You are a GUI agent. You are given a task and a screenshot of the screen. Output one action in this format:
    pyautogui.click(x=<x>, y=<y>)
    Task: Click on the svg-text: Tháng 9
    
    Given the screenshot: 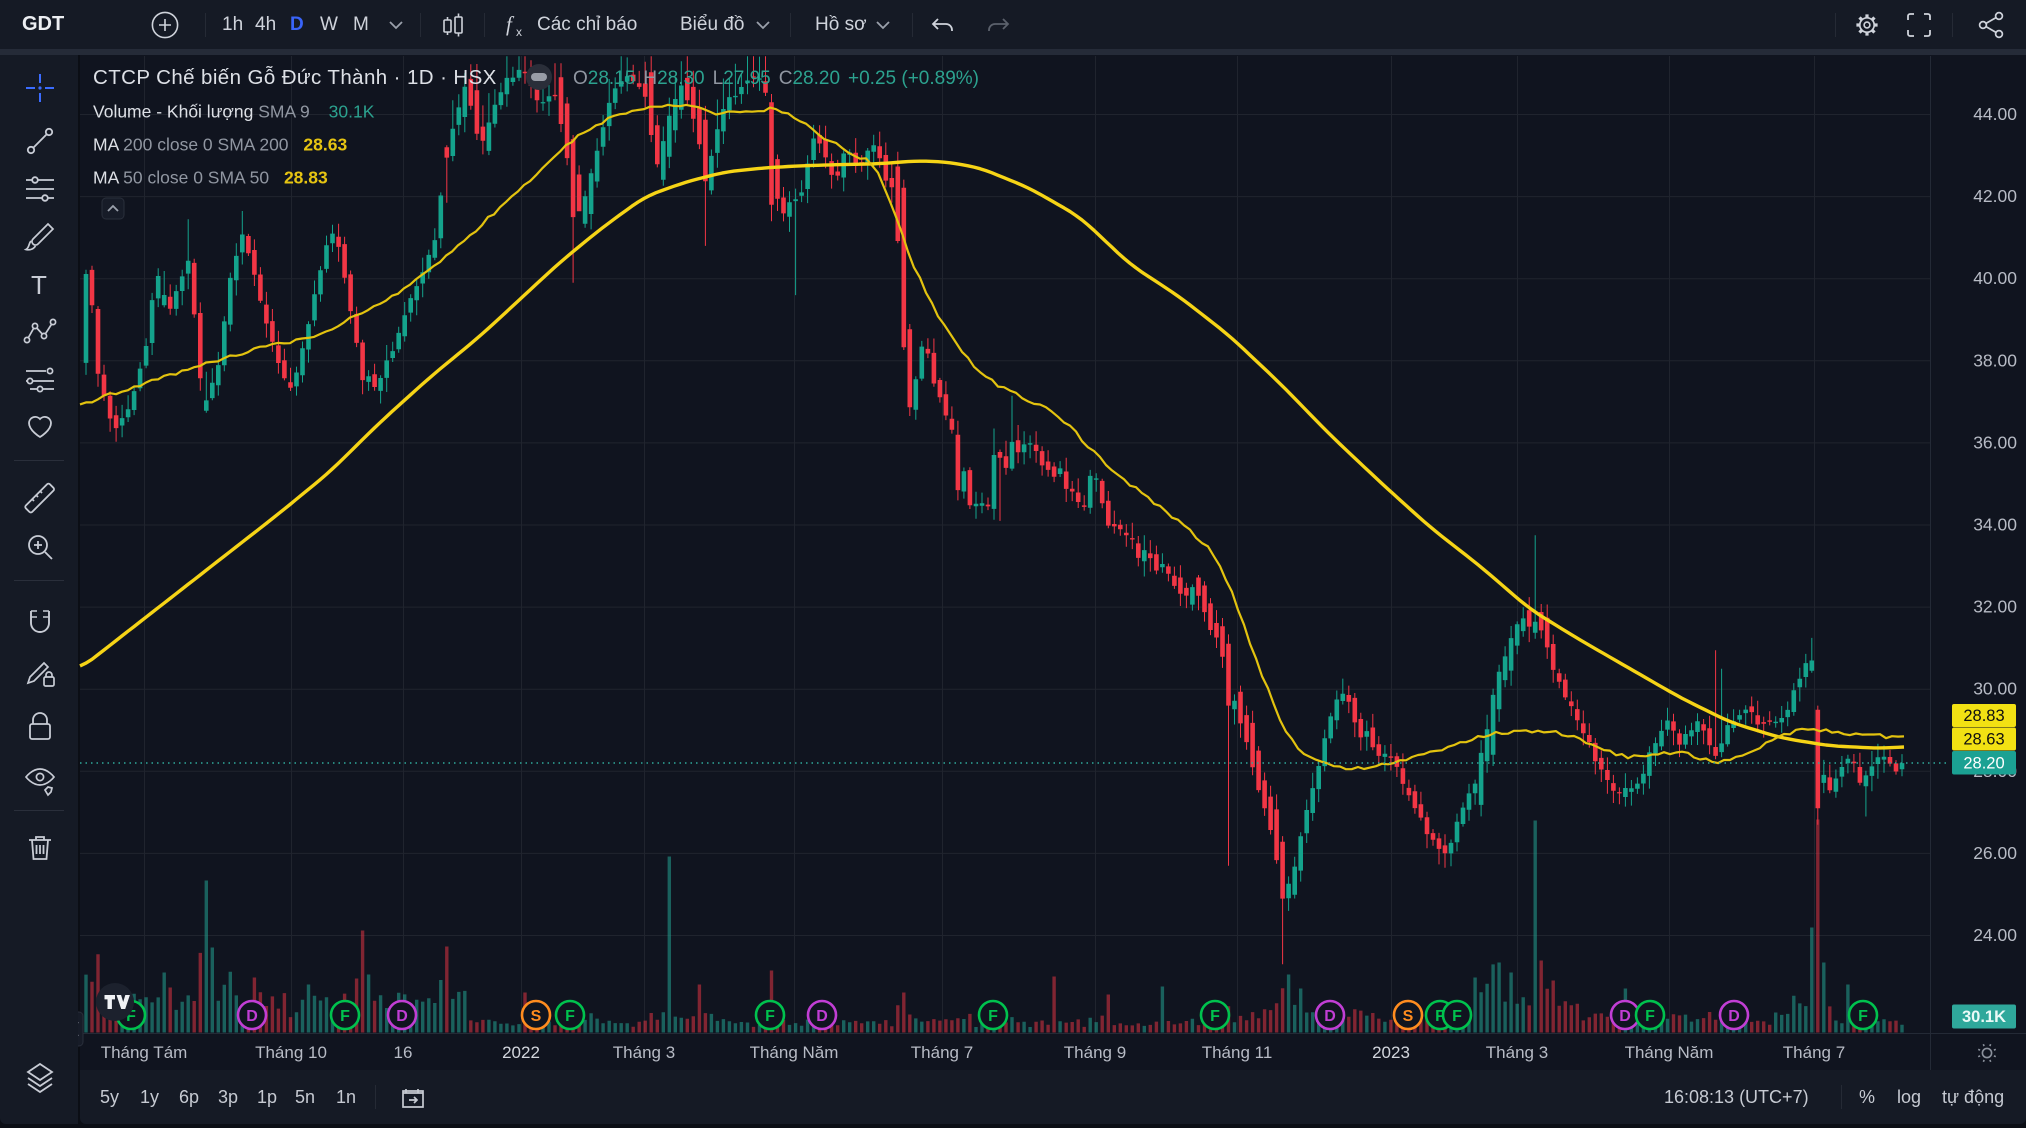 What is the action you would take?
    pyautogui.click(x=1095, y=1052)
    